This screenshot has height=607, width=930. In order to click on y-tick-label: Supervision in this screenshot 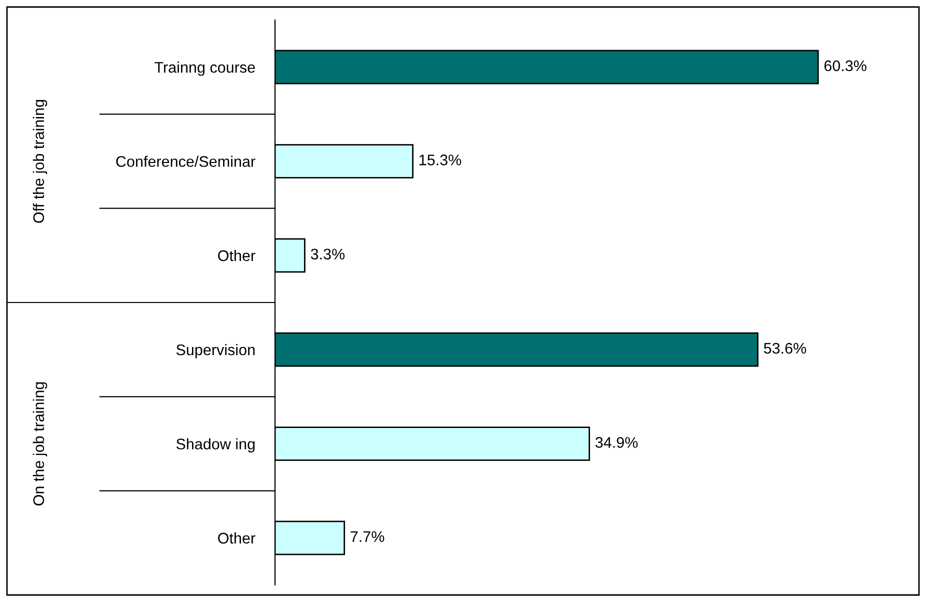, I will do `click(215, 351)`.